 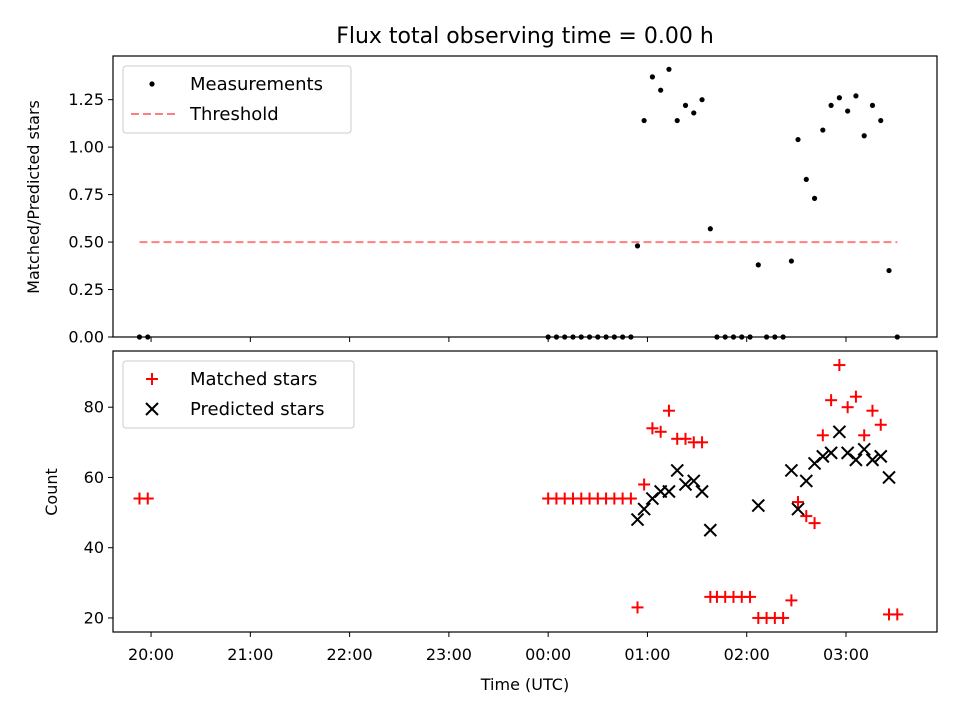 I want to click on ratio-legend: Measurements Threshold, so click(x=237, y=99).